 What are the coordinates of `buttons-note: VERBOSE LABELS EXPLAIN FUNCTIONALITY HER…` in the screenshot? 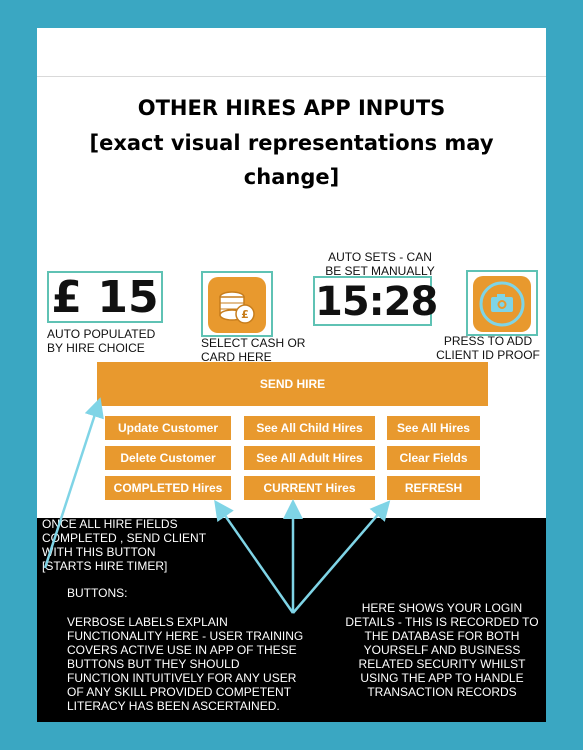 It's located at (197, 664).